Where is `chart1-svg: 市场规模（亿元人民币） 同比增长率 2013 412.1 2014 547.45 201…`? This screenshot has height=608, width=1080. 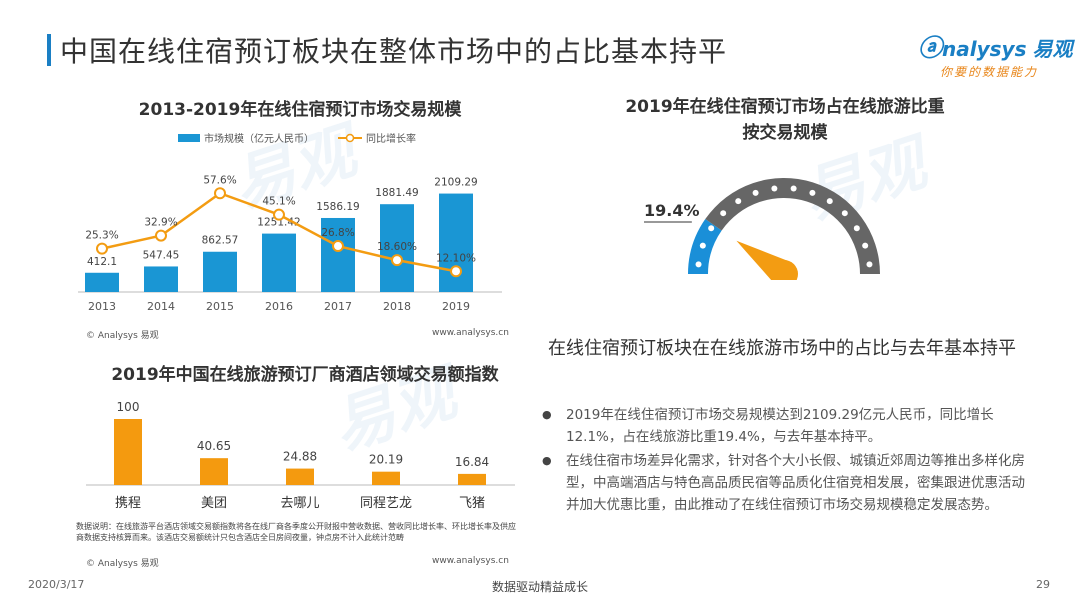 chart1-svg: 市场规模（亿元人民币） 同比增长率 2013 412.1 2014 547.45 201… is located at coordinates (290, 222).